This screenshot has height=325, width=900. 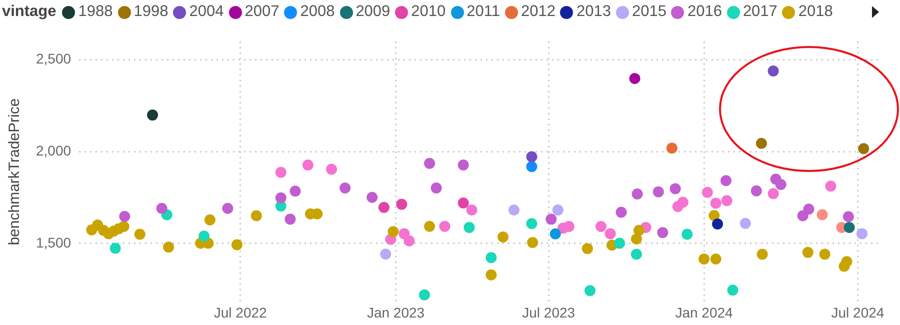 I want to click on legend-label: 2008, so click(x=317, y=12).